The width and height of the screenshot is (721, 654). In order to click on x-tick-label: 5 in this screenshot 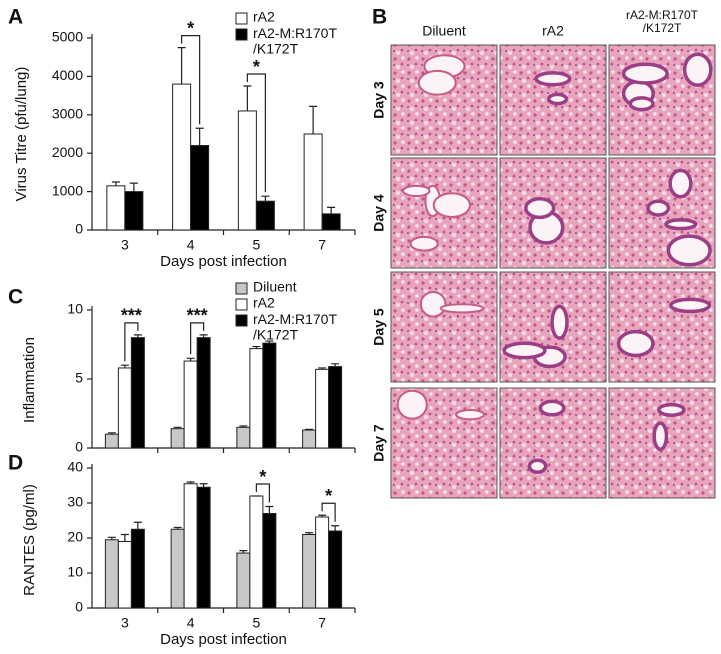, I will do `click(256, 623)`.